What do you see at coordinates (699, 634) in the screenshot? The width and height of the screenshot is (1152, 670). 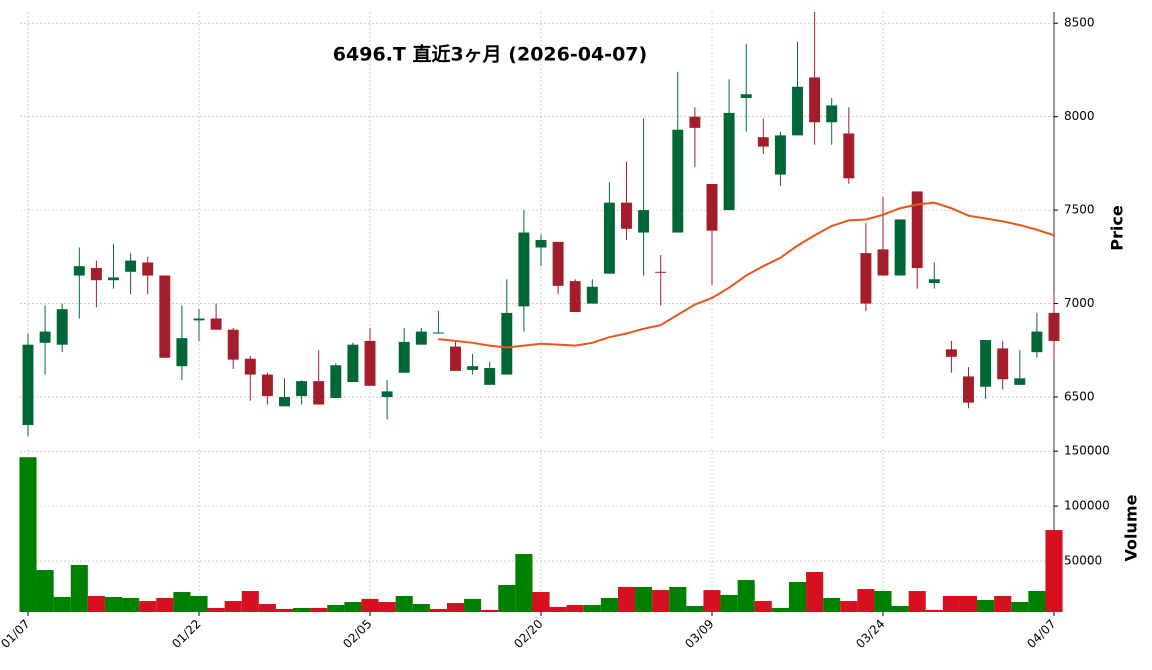 I see `x-tick-label: 03/09` at bounding box center [699, 634].